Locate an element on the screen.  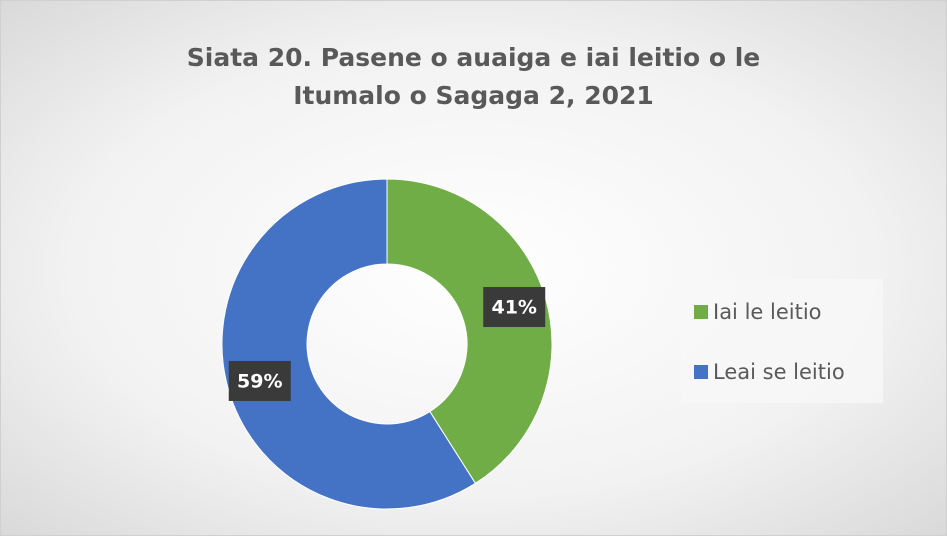
legend-label: Iai le leitio is located at coordinates (767, 312).